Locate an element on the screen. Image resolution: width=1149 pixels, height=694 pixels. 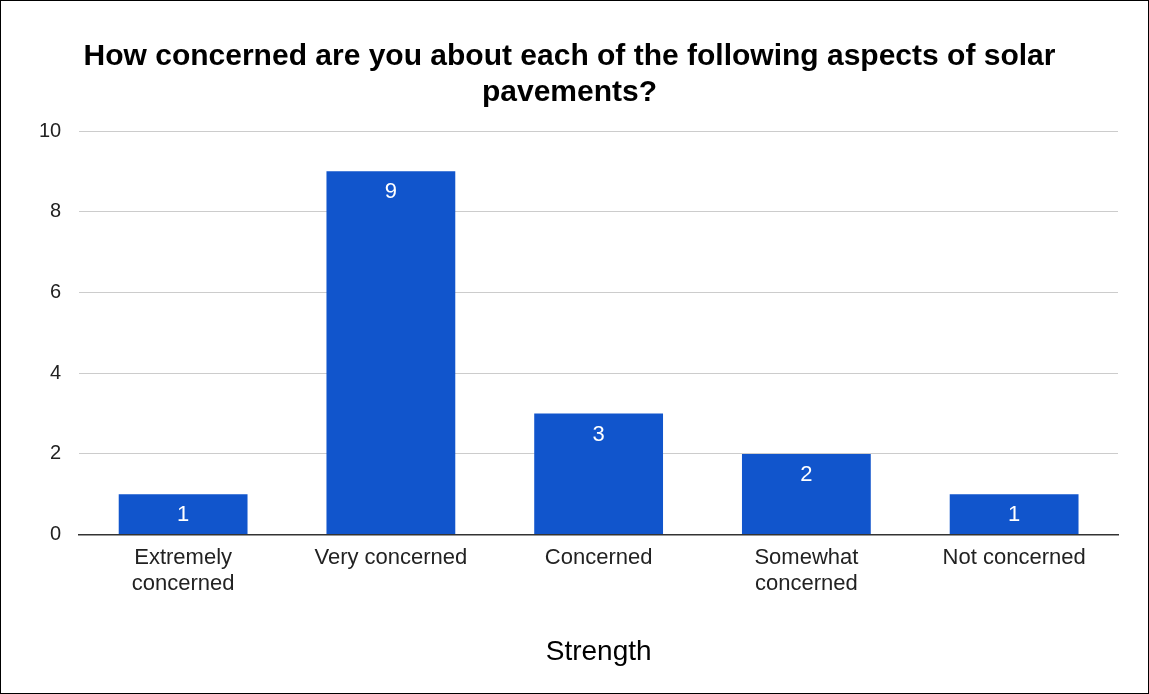
y-tick-label: 4 is located at coordinates (56, 371).